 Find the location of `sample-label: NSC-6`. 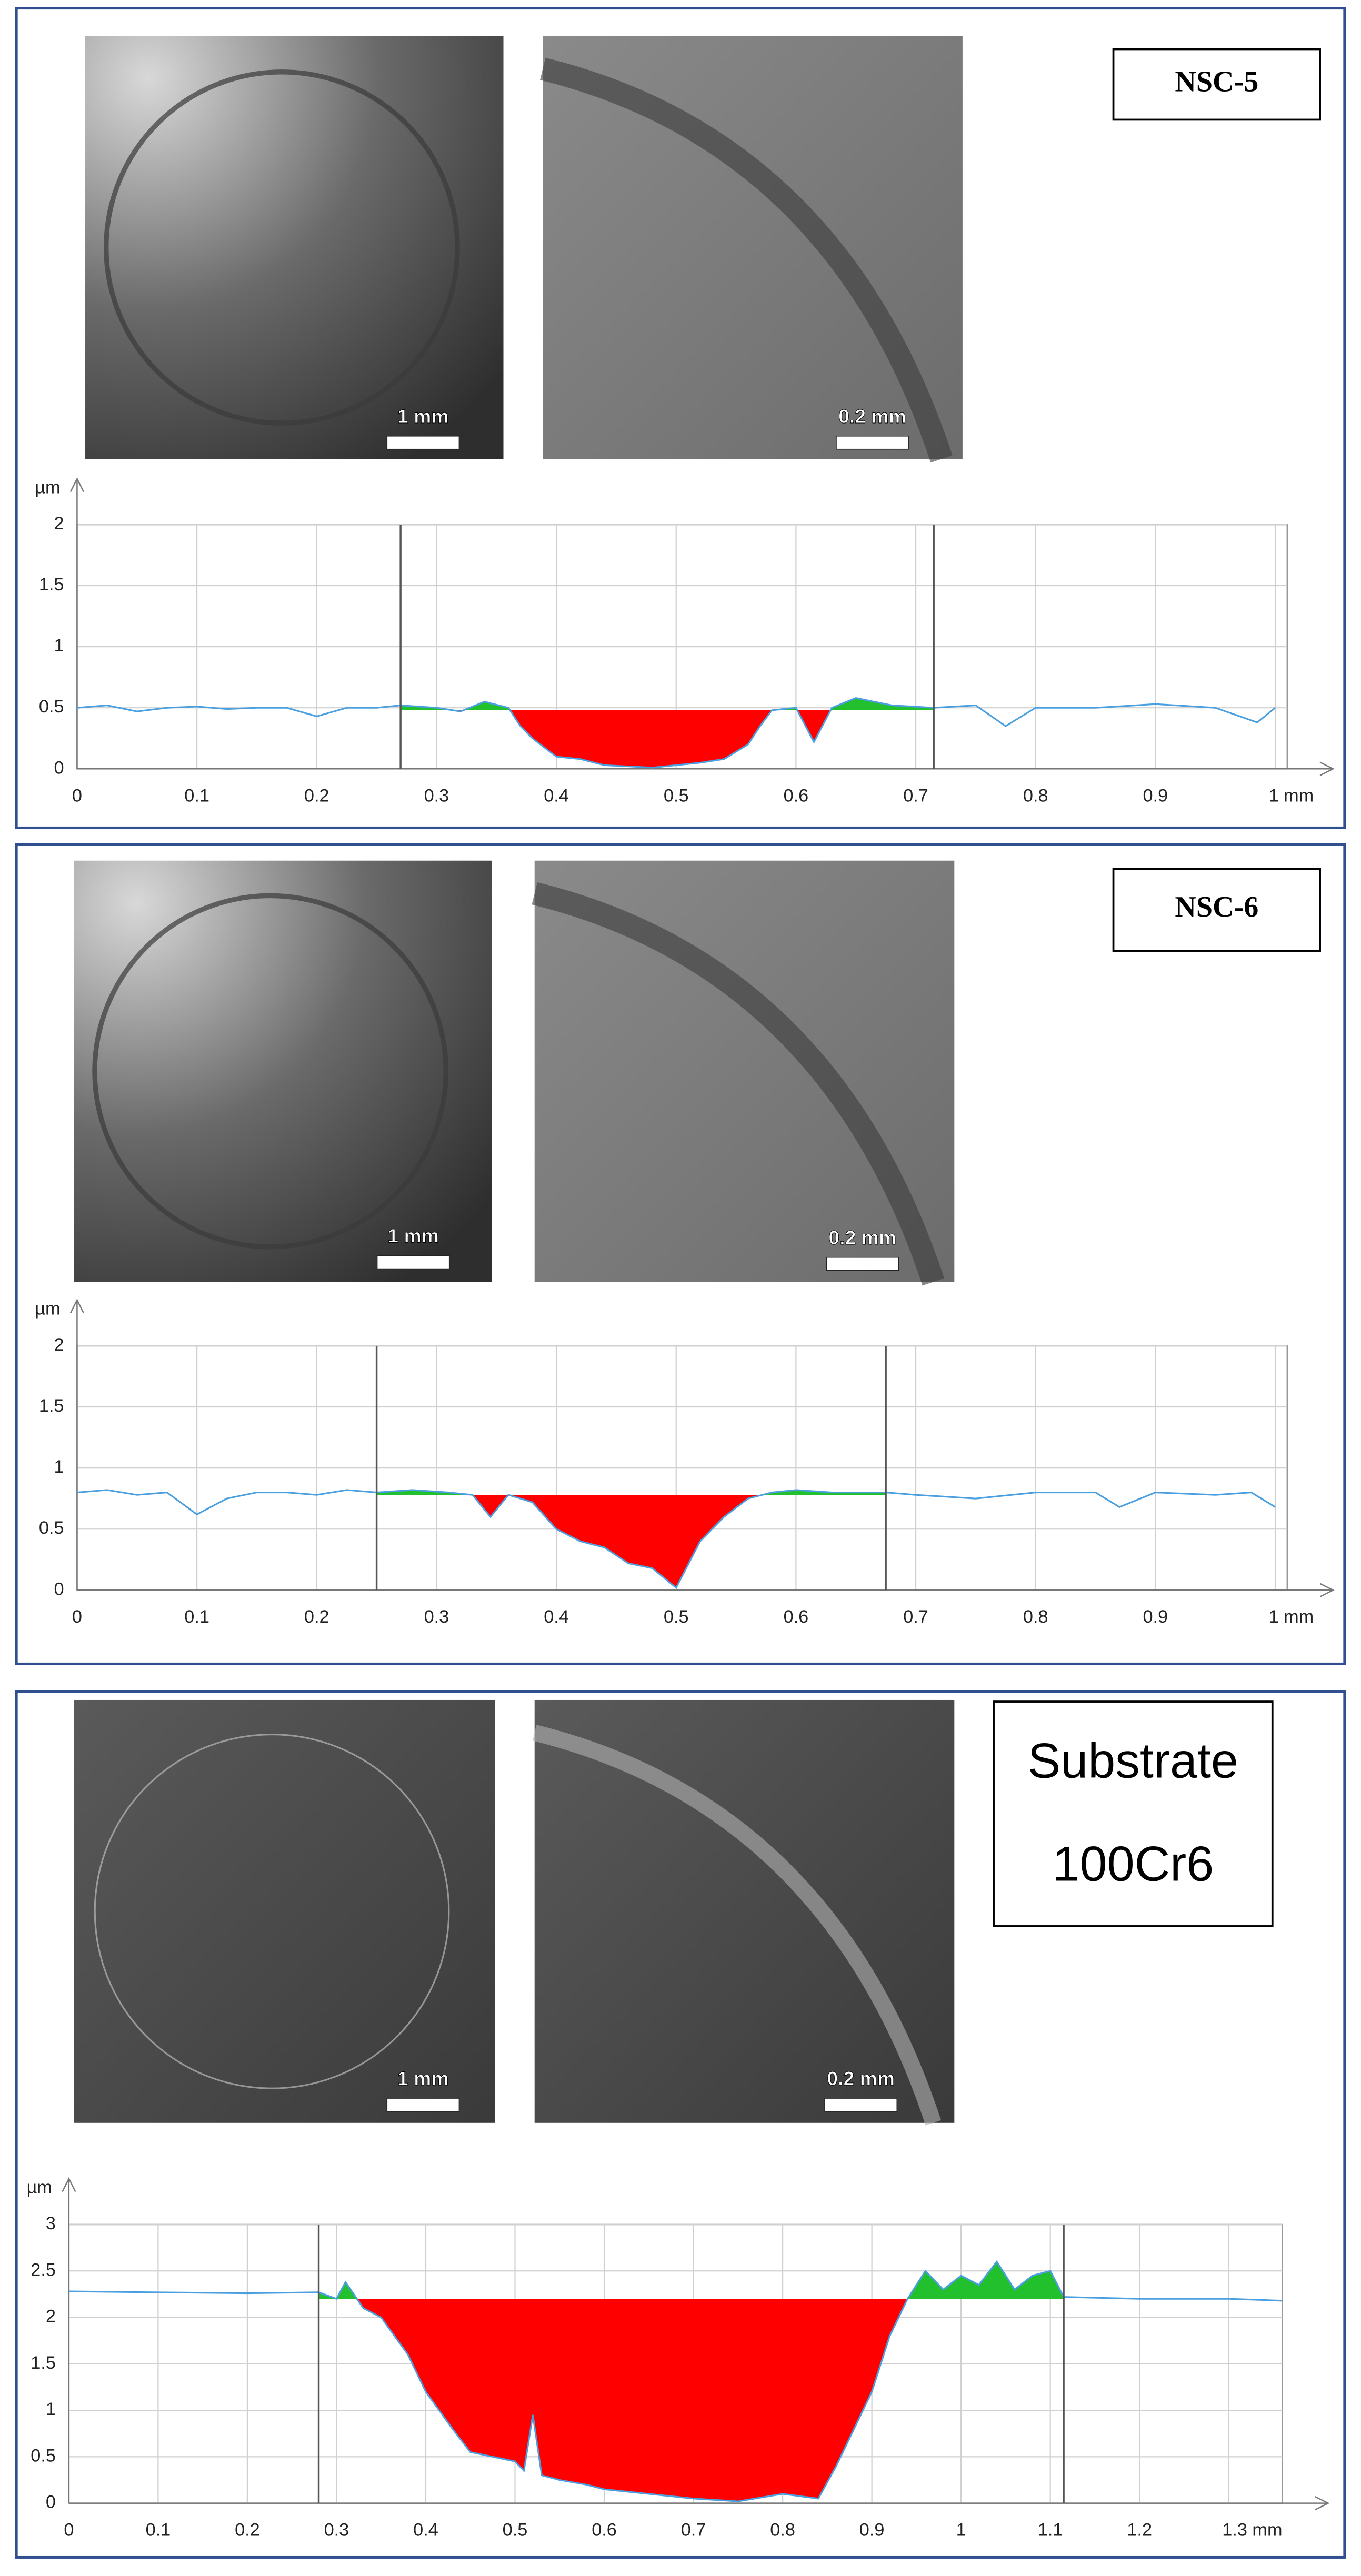

sample-label: NSC-6 is located at coordinates (1216, 907).